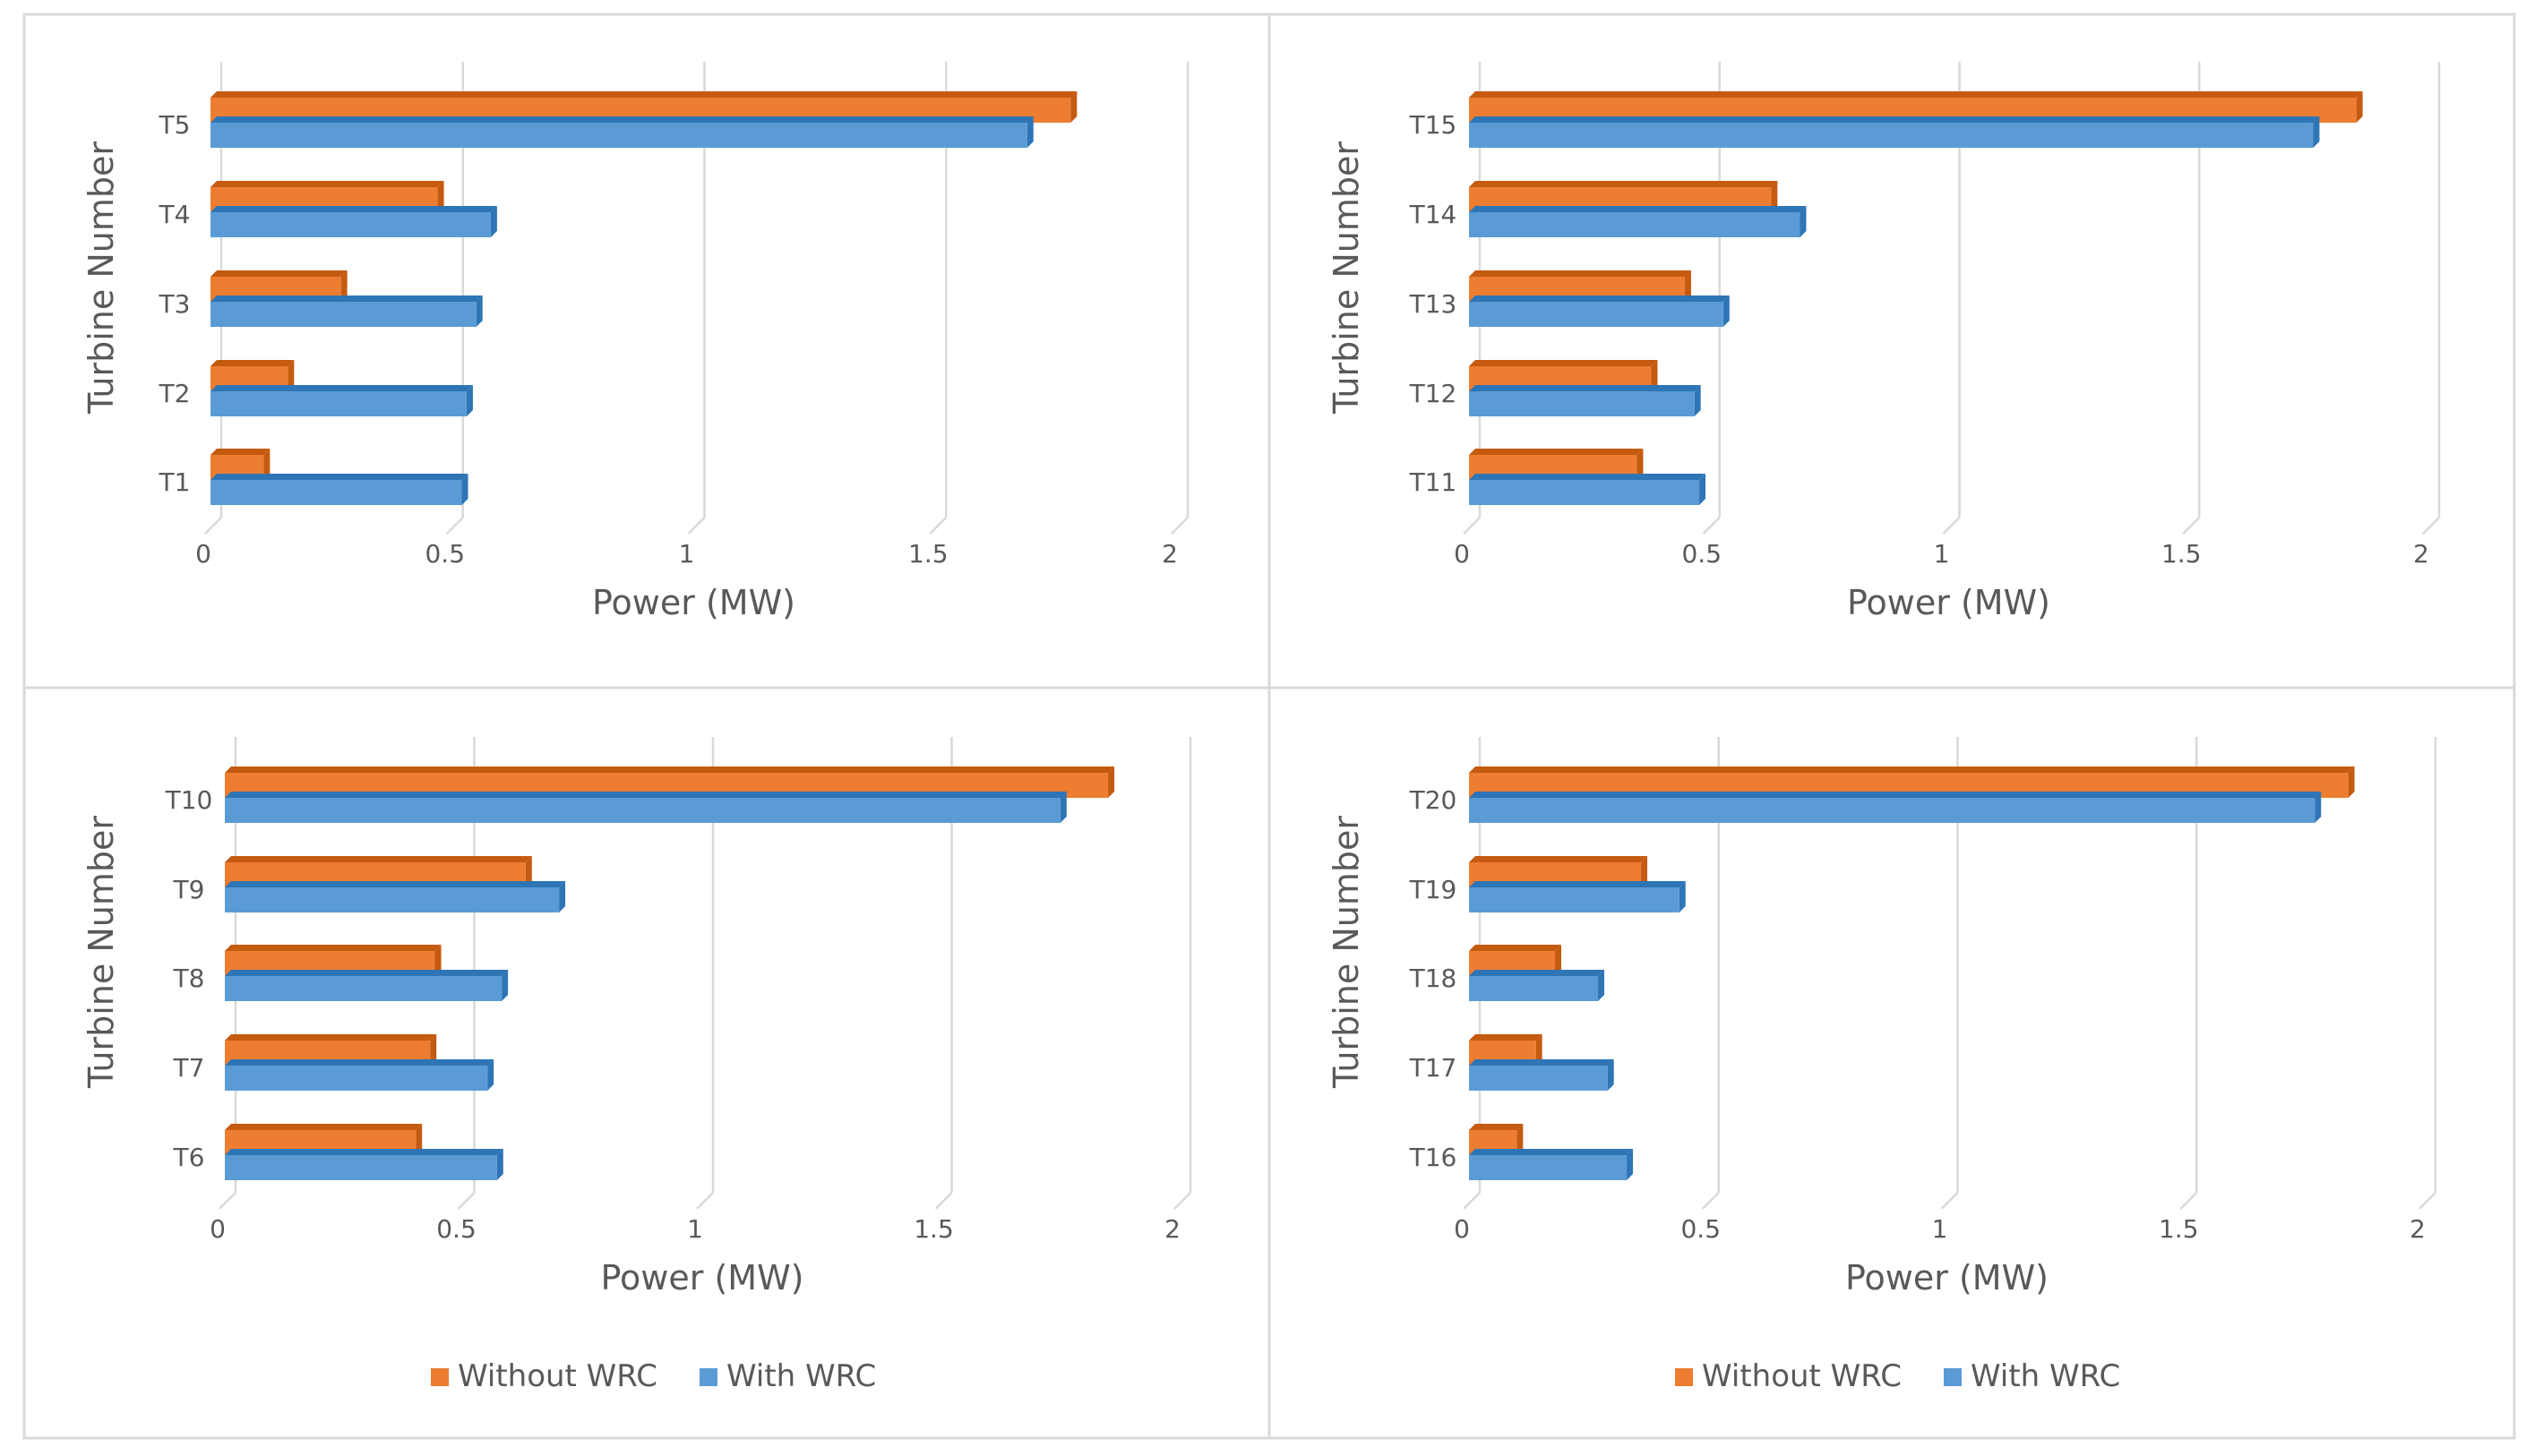 This screenshot has height=1456, width=2534. I want to click on x-tick-label: 2, so click(2417, 1229).